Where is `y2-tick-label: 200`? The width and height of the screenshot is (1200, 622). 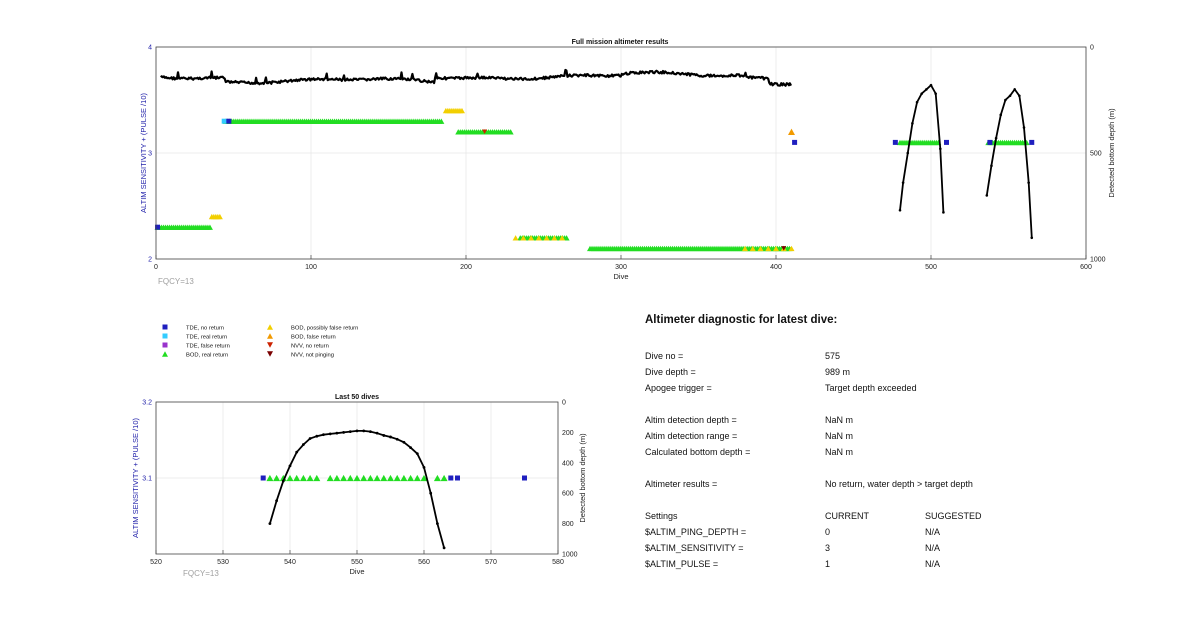
y2-tick-label: 200 is located at coordinates (568, 433).